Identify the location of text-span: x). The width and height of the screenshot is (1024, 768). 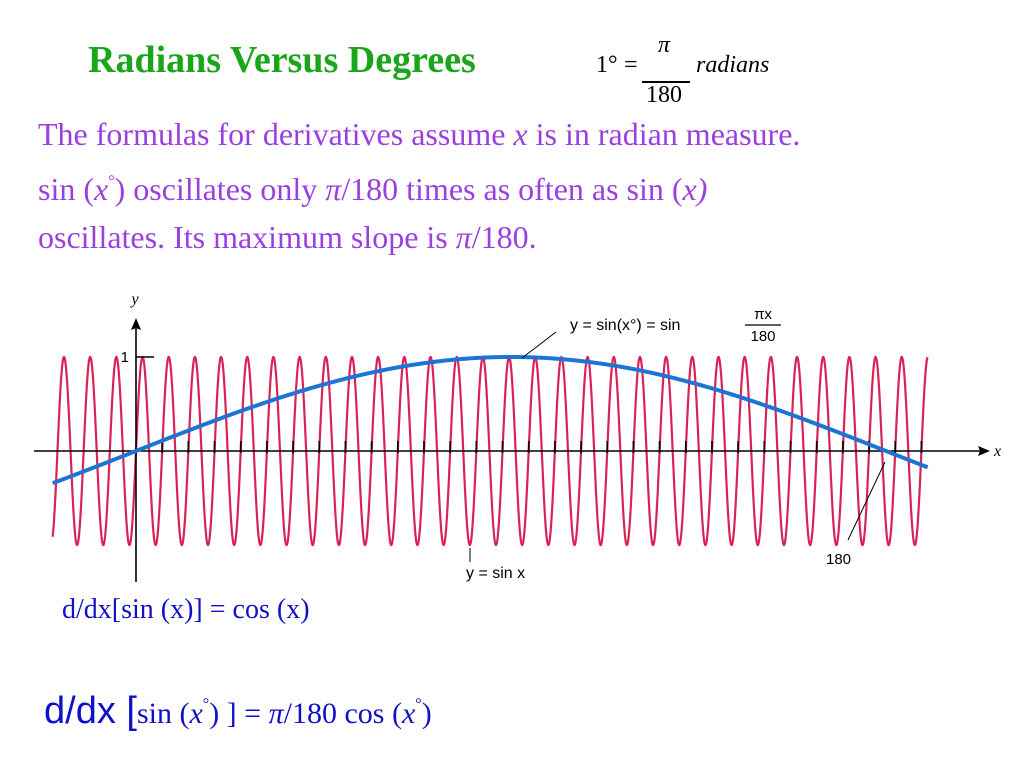
(695, 189).